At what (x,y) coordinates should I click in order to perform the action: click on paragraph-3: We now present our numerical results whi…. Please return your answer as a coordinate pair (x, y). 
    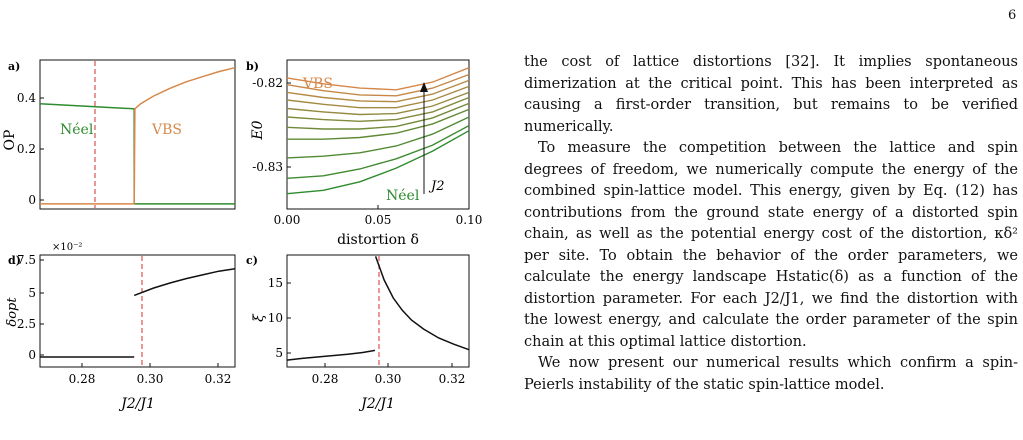
    Looking at the image, I should click on (771, 374).